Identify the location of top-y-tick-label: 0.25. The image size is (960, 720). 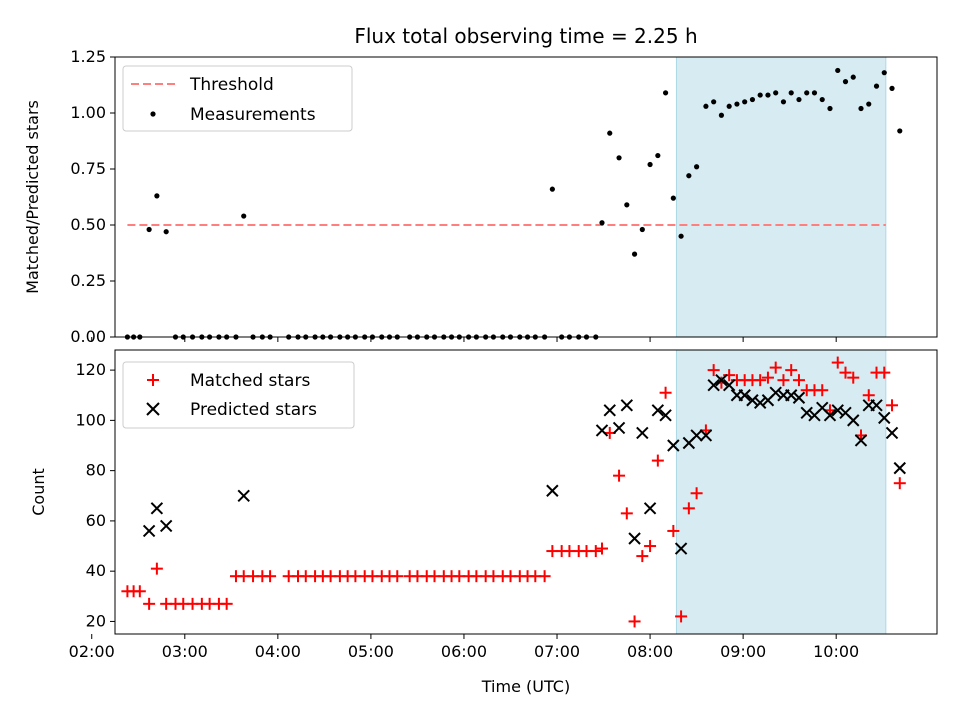
(88, 280).